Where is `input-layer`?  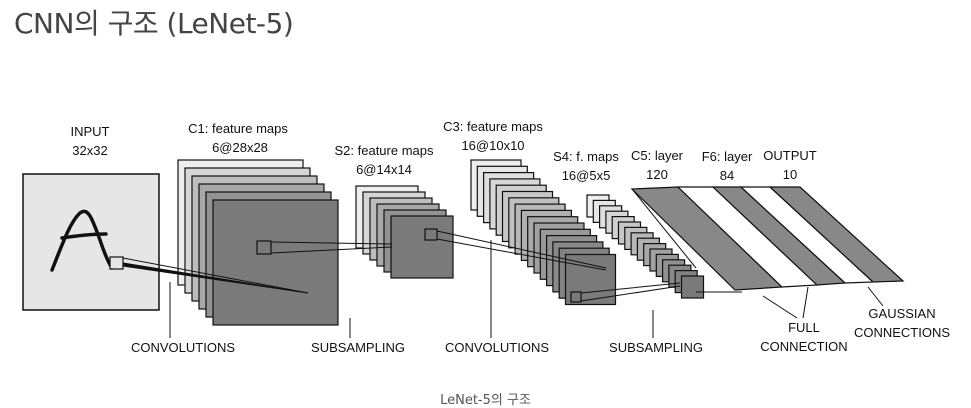
input-layer is located at coordinates (91, 242).